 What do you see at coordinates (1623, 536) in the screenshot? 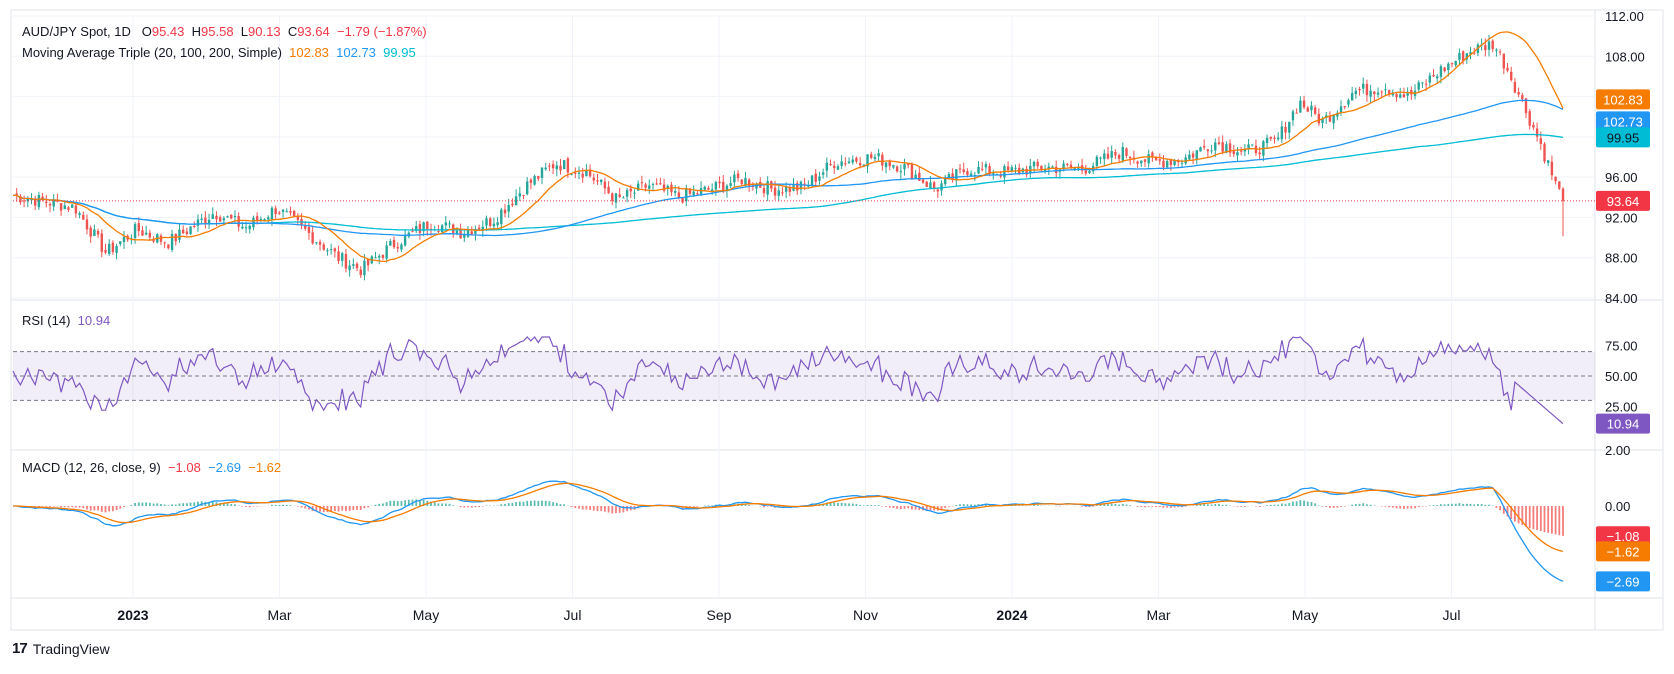
I see `macd-hist-tag-text: −1.08` at bounding box center [1623, 536].